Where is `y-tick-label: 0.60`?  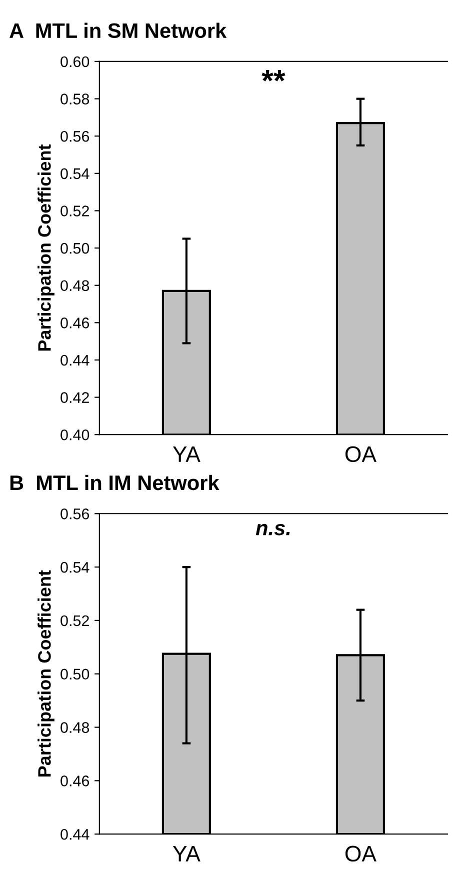
y-tick-label: 0.60 is located at coordinates (75, 62).